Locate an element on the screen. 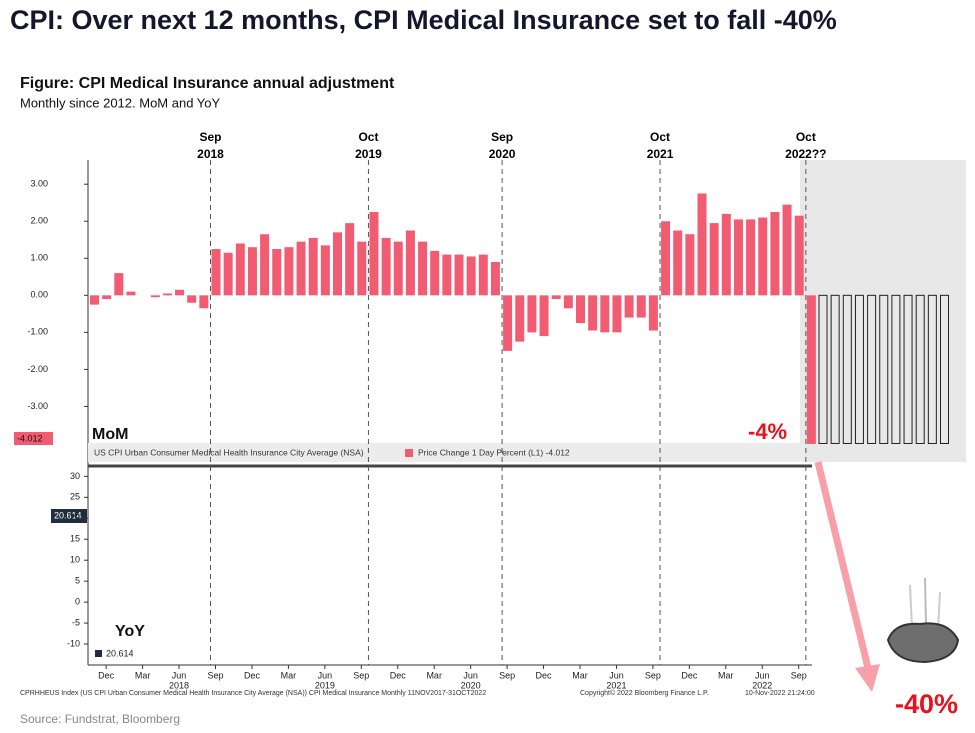  y-tick-label: 0 is located at coordinates (77, 602).